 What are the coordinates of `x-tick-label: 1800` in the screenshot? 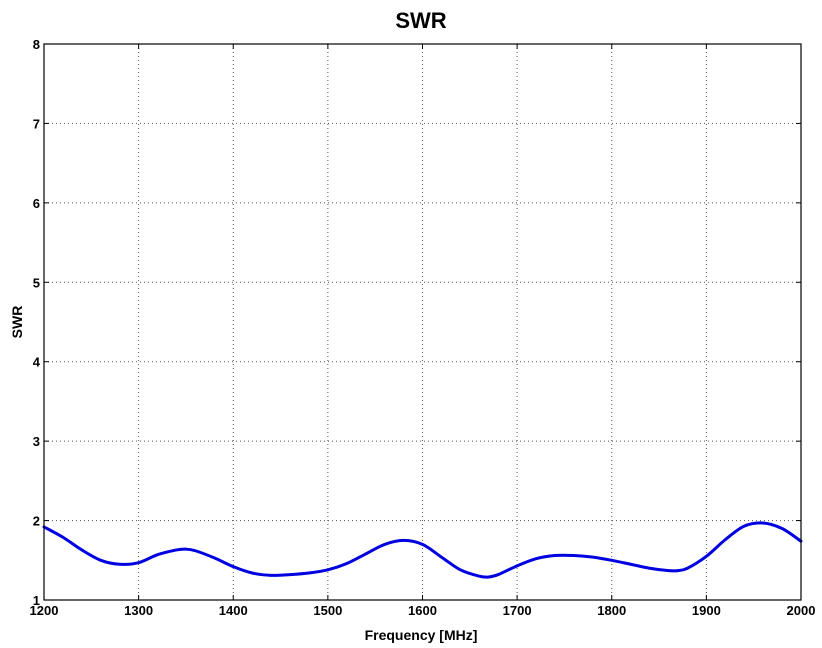 It's located at (611, 610).